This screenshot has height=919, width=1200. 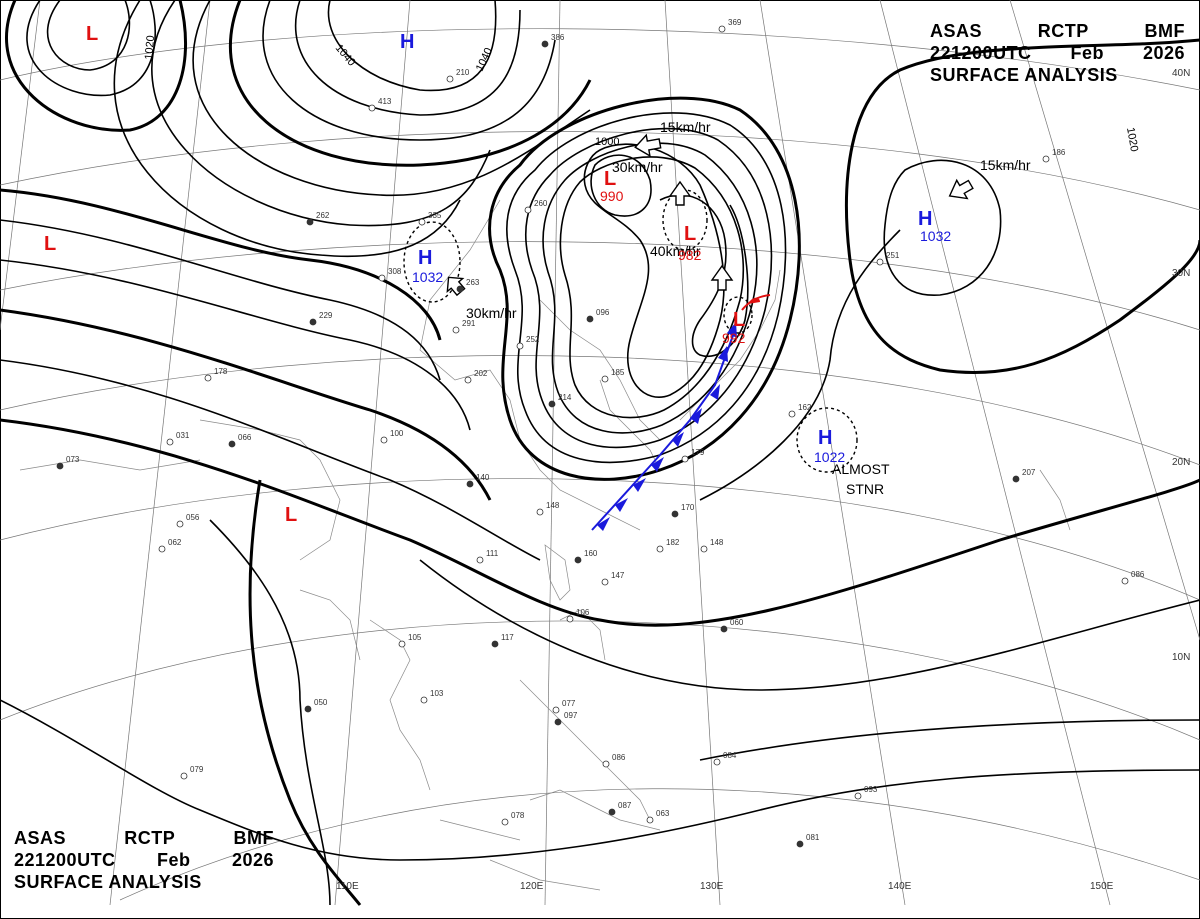 I want to click on station-pressure: 103, so click(x=437, y=693).